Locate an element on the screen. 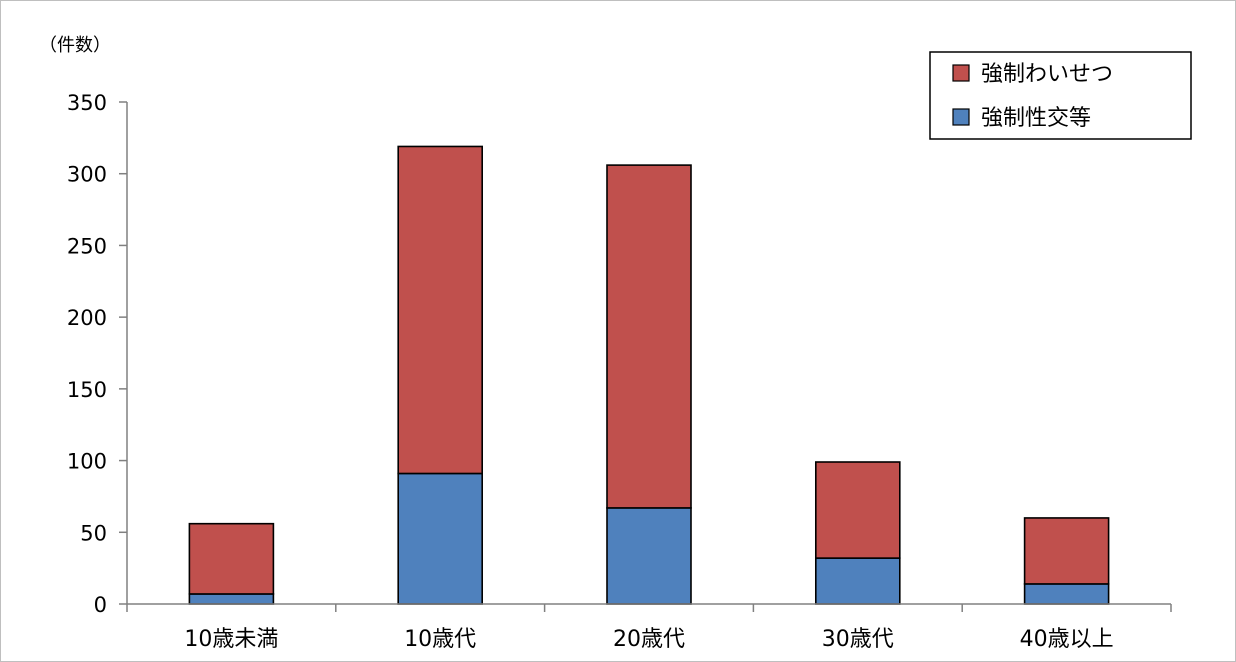 Image resolution: width=1236 pixels, height=662 pixels. x-category-label: 10歳未満 is located at coordinates (231, 639).